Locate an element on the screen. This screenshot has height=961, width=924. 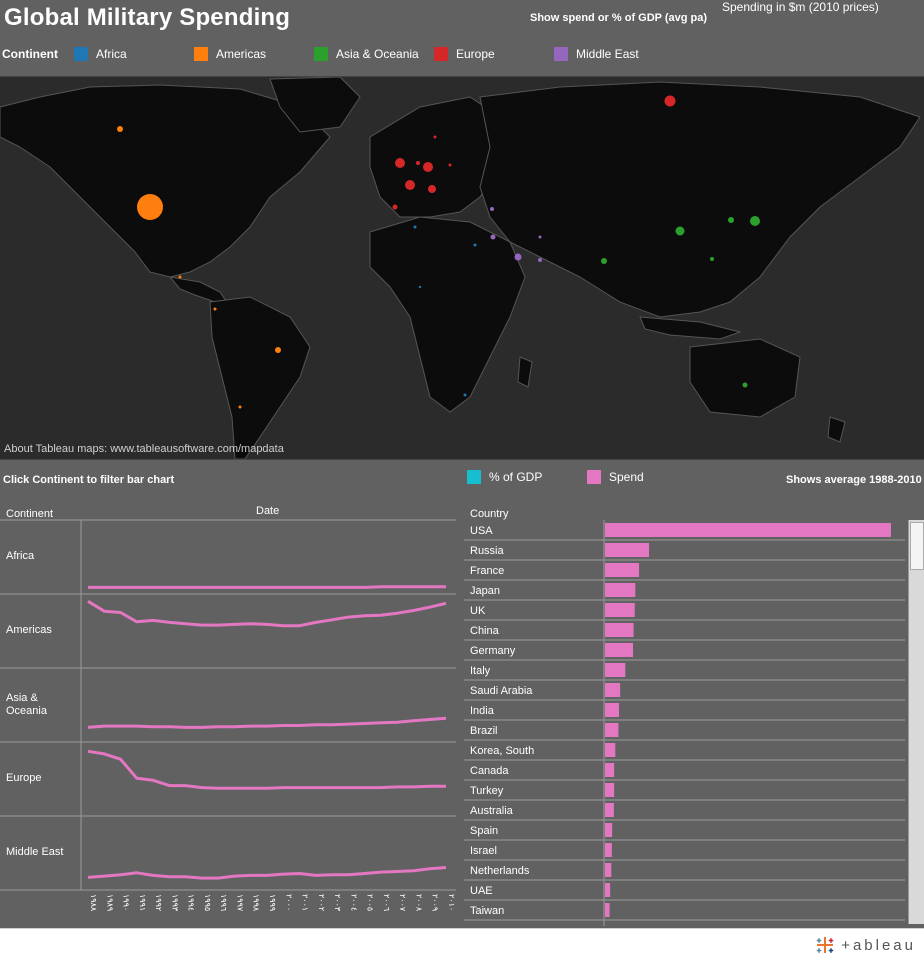
country-row: Russia is located at coordinates (684, 551).